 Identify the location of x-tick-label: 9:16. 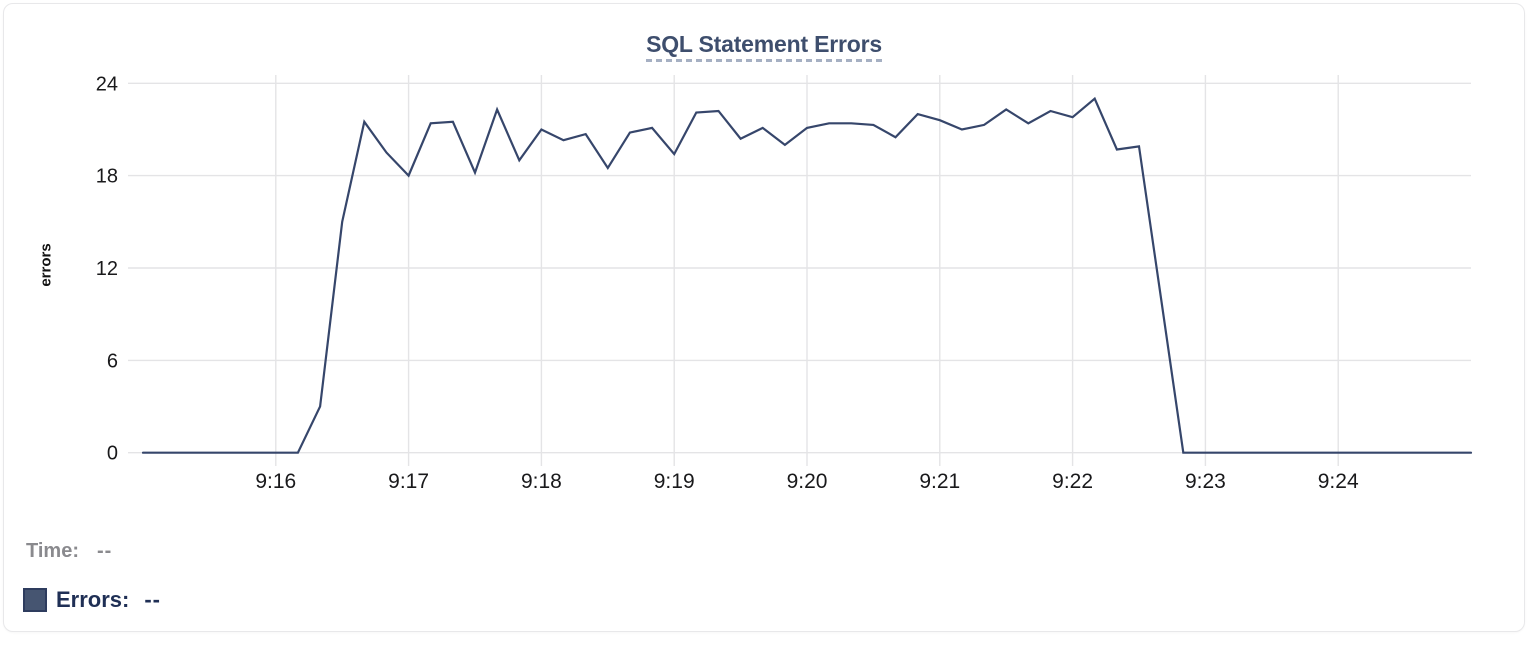
(275, 481).